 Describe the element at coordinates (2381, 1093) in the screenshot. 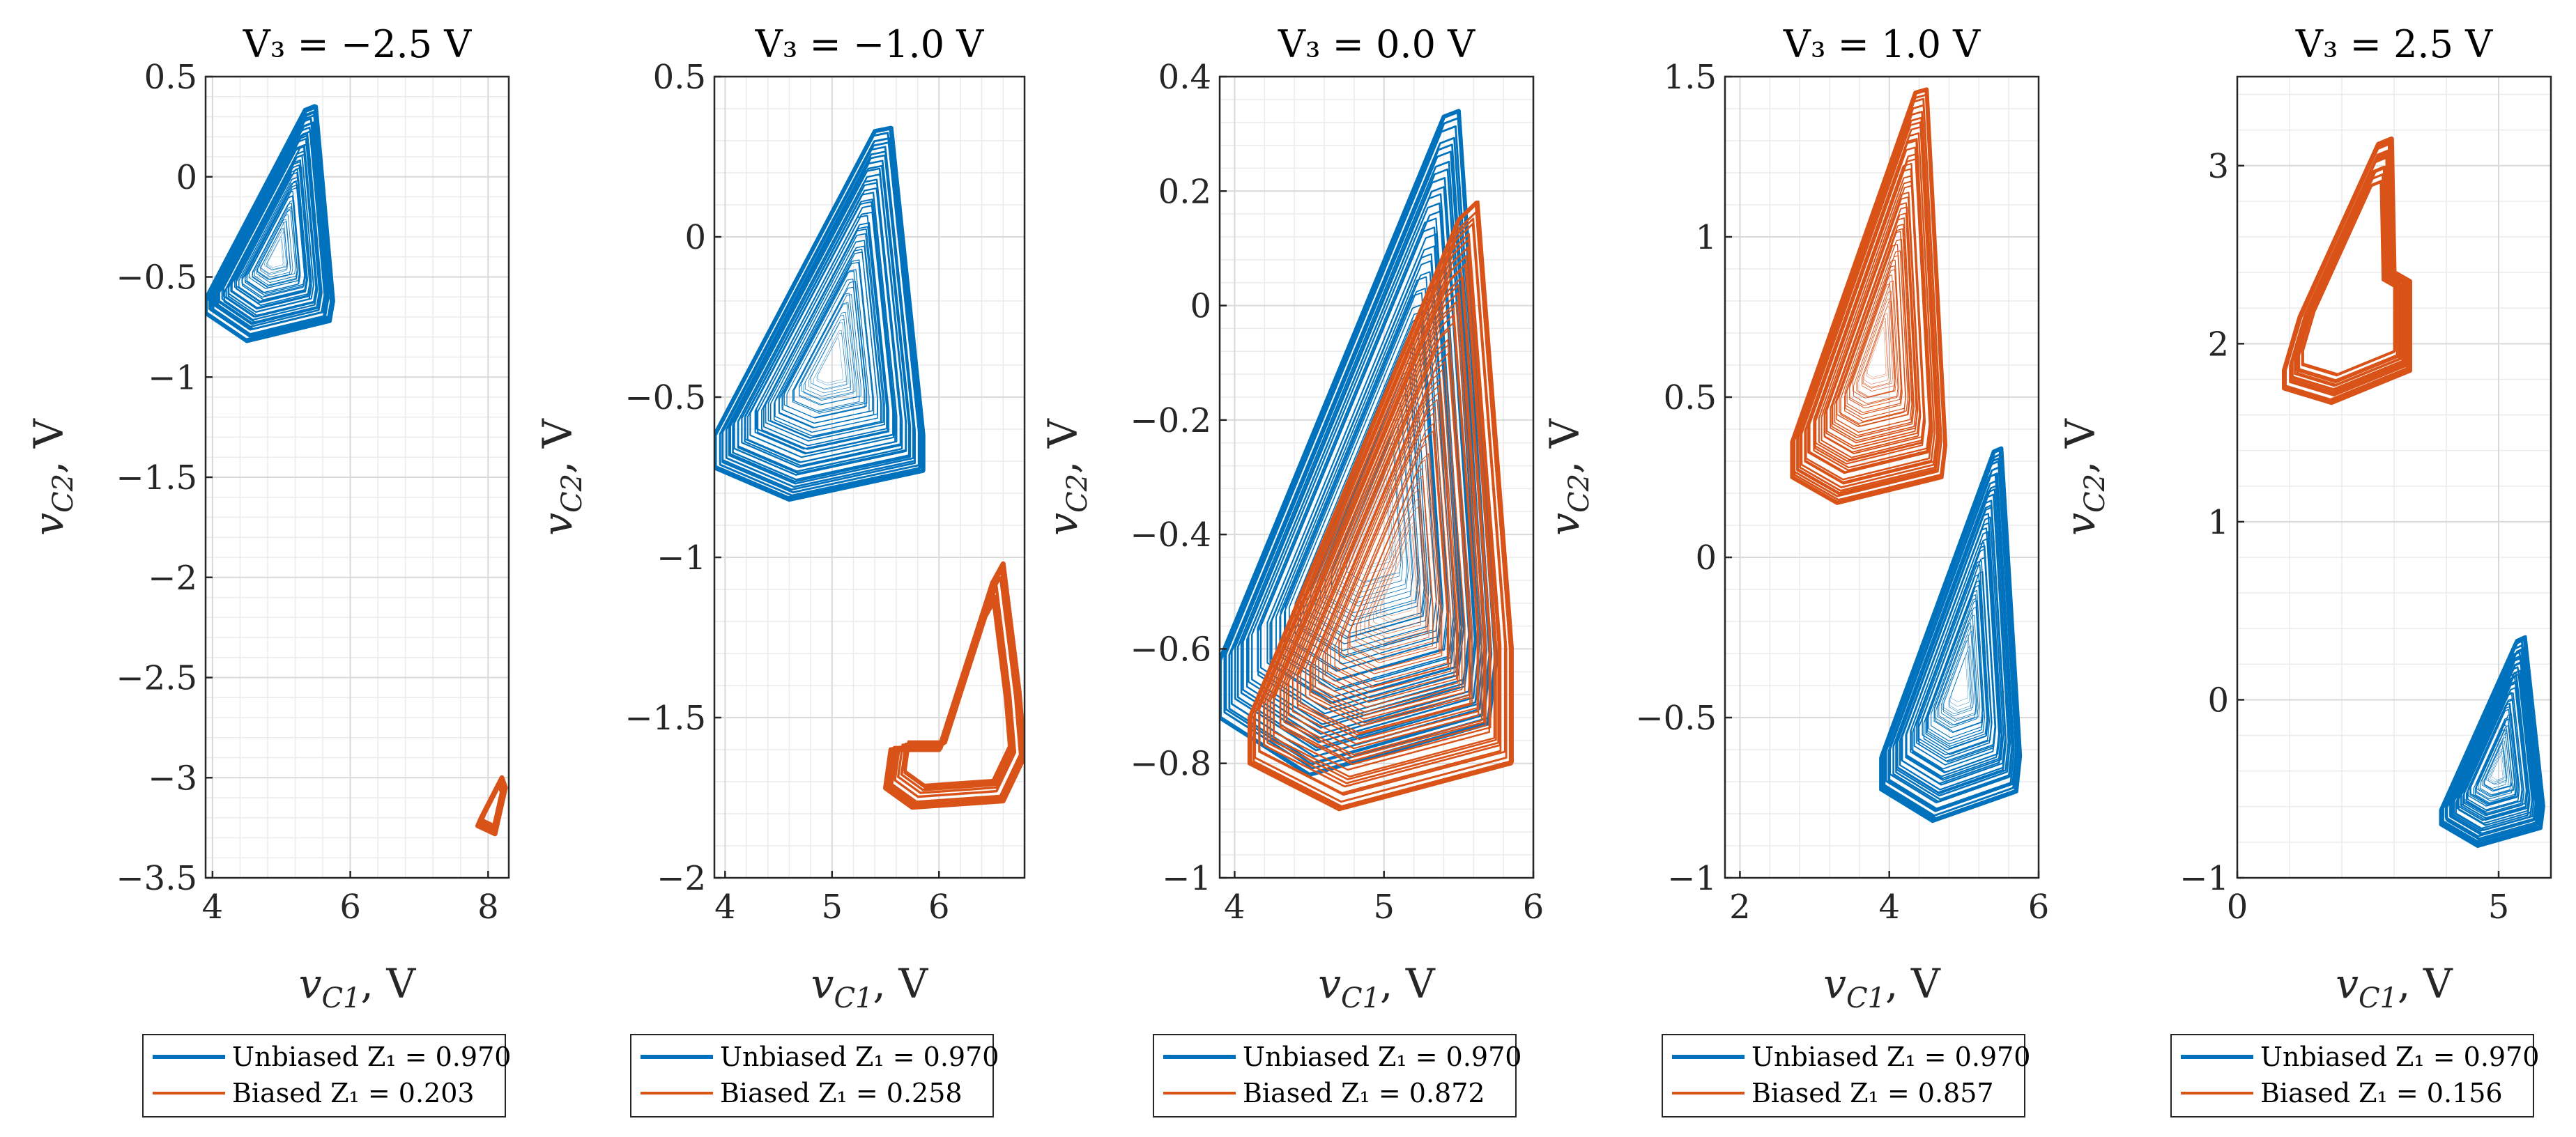

I see `legend-entry: Biased Z₁ = 0.156` at that location.